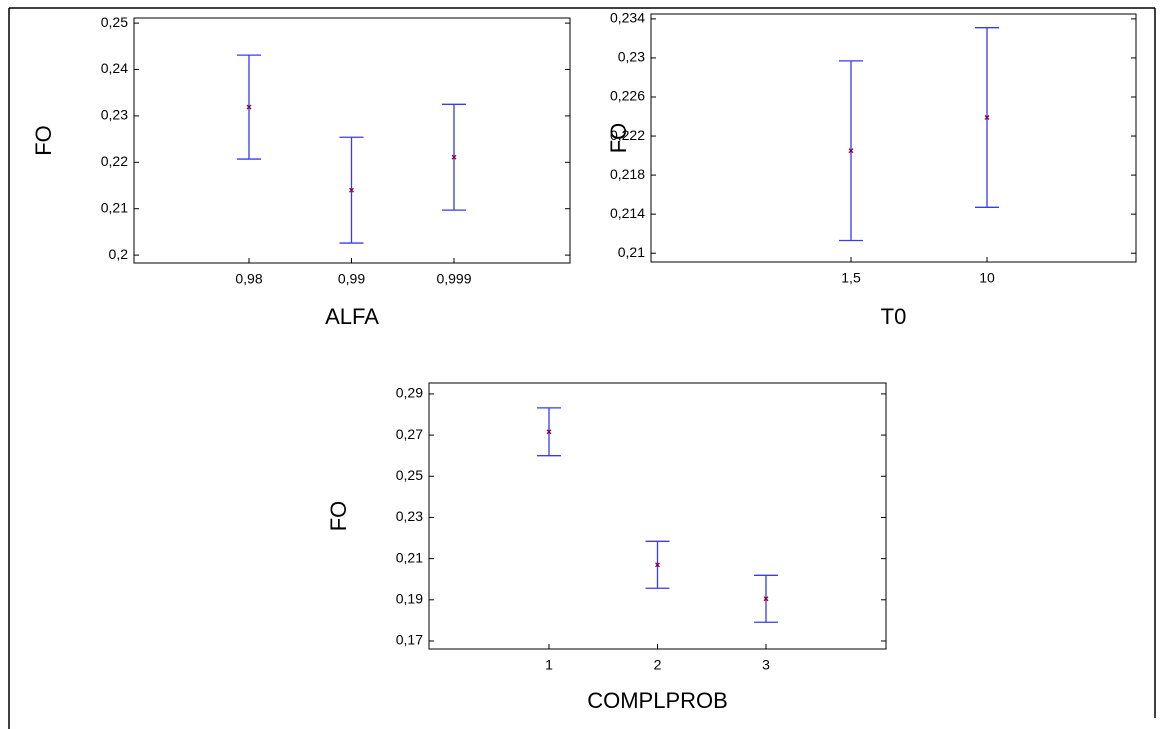 The width and height of the screenshot is (1164, 729). Describe the element at coordinates (893, 138) in the screenshot. I see `plot-area` at that location.